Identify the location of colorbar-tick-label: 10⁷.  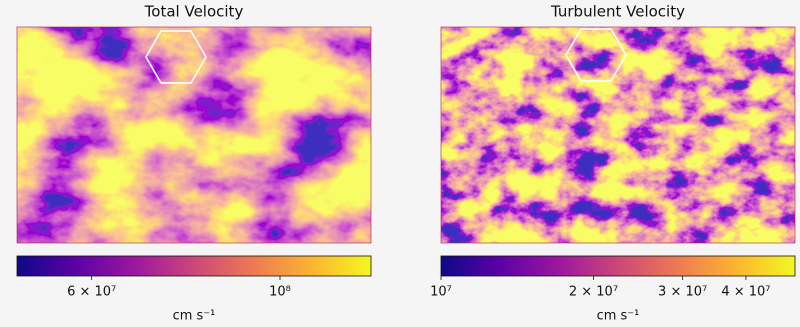
(441, 292).